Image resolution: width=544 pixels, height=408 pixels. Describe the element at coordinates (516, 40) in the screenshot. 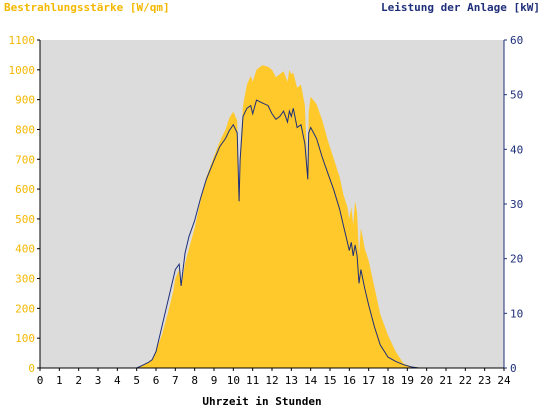

I see `right-tick-label: 60` at that location.